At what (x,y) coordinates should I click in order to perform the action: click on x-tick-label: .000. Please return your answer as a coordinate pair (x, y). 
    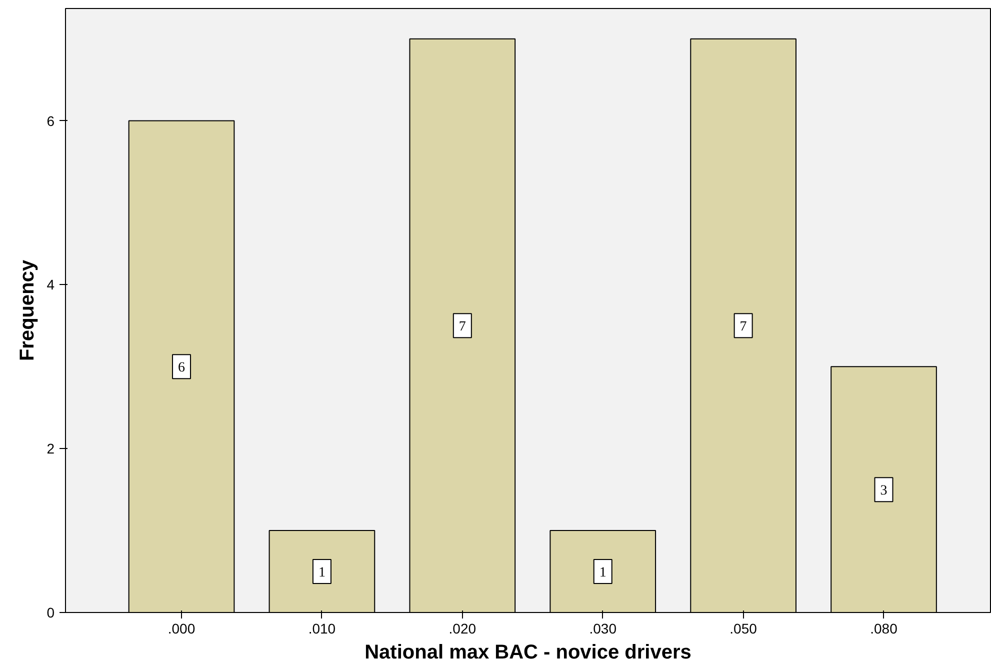
    Looking at the image, I should click on (182, 628).